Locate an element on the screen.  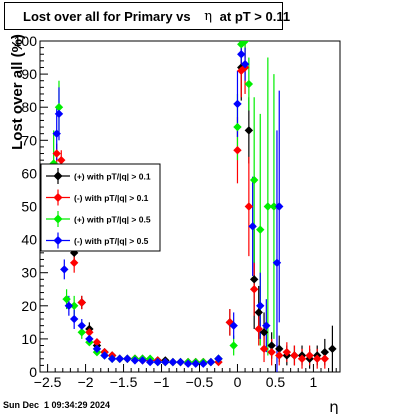
y-tick-label: 10 is located at coordinates (29, 339).